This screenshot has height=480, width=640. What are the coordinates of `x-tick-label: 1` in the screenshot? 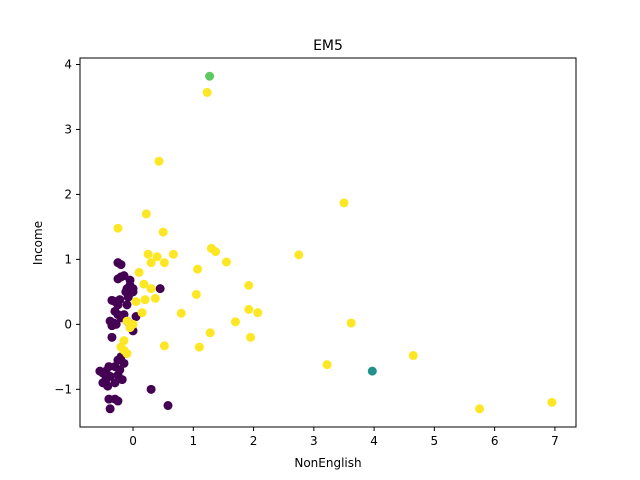 It's located at (193, 441).